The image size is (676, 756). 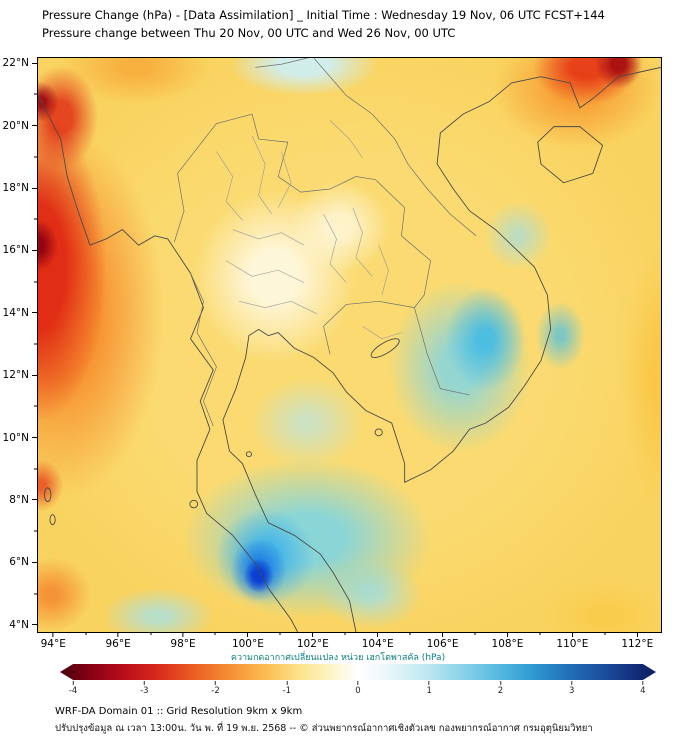 I want to click on colorbar-tick: 1, so click(x=429, y=688).